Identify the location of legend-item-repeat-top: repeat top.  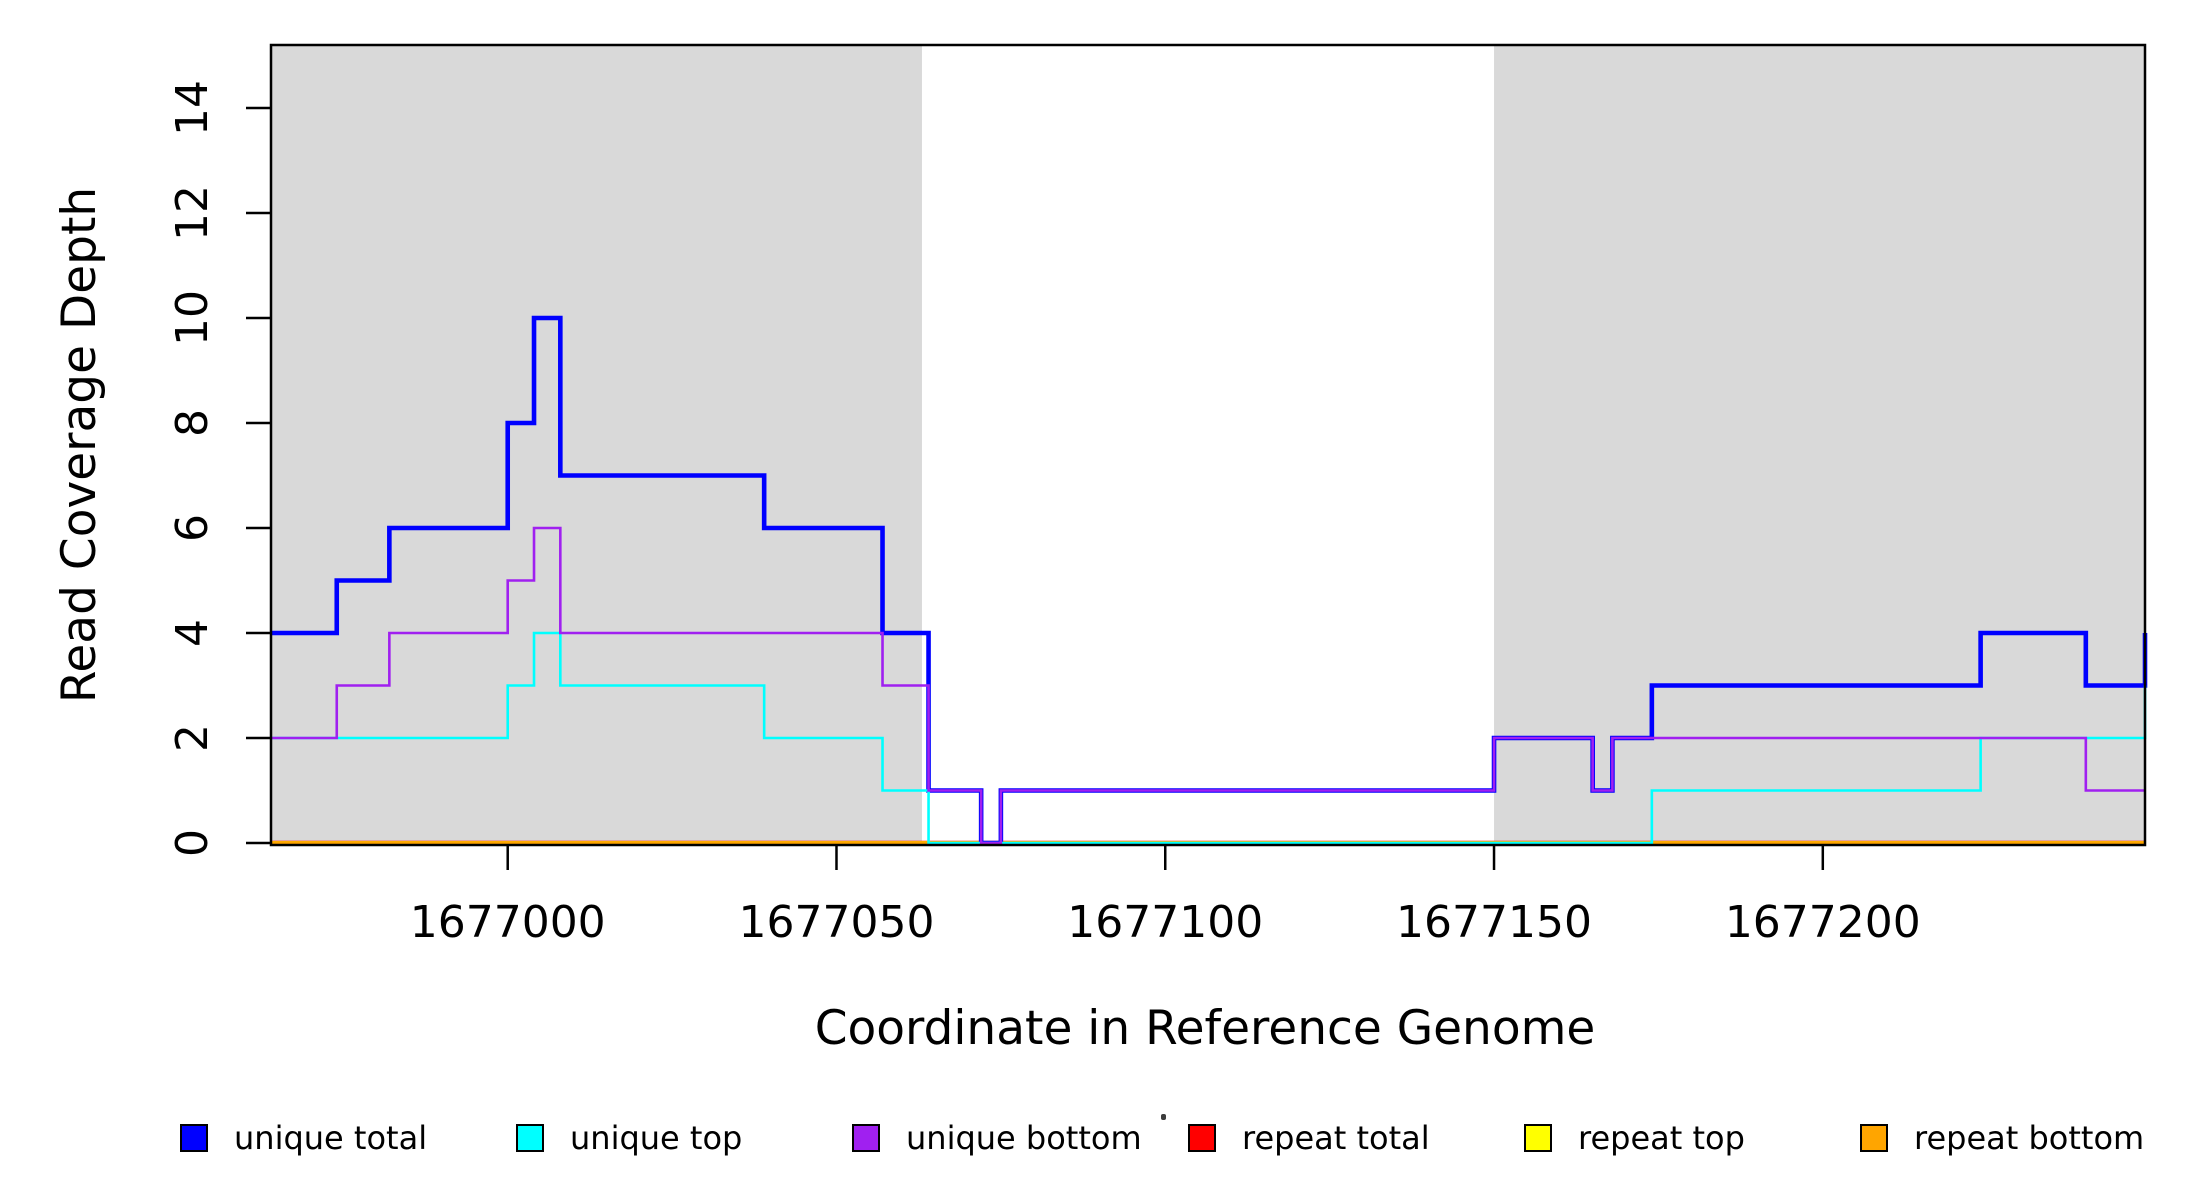
(1634, 1138).